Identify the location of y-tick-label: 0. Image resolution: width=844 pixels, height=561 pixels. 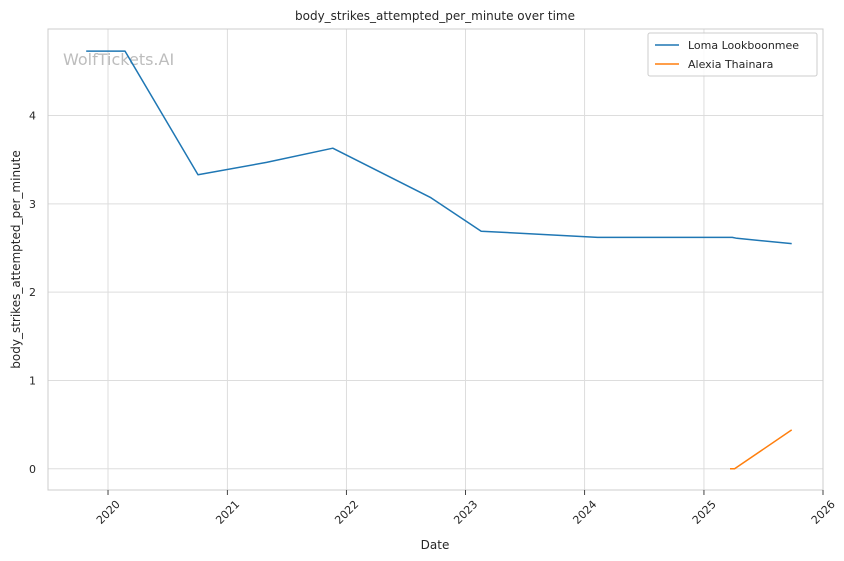
(32, 469).